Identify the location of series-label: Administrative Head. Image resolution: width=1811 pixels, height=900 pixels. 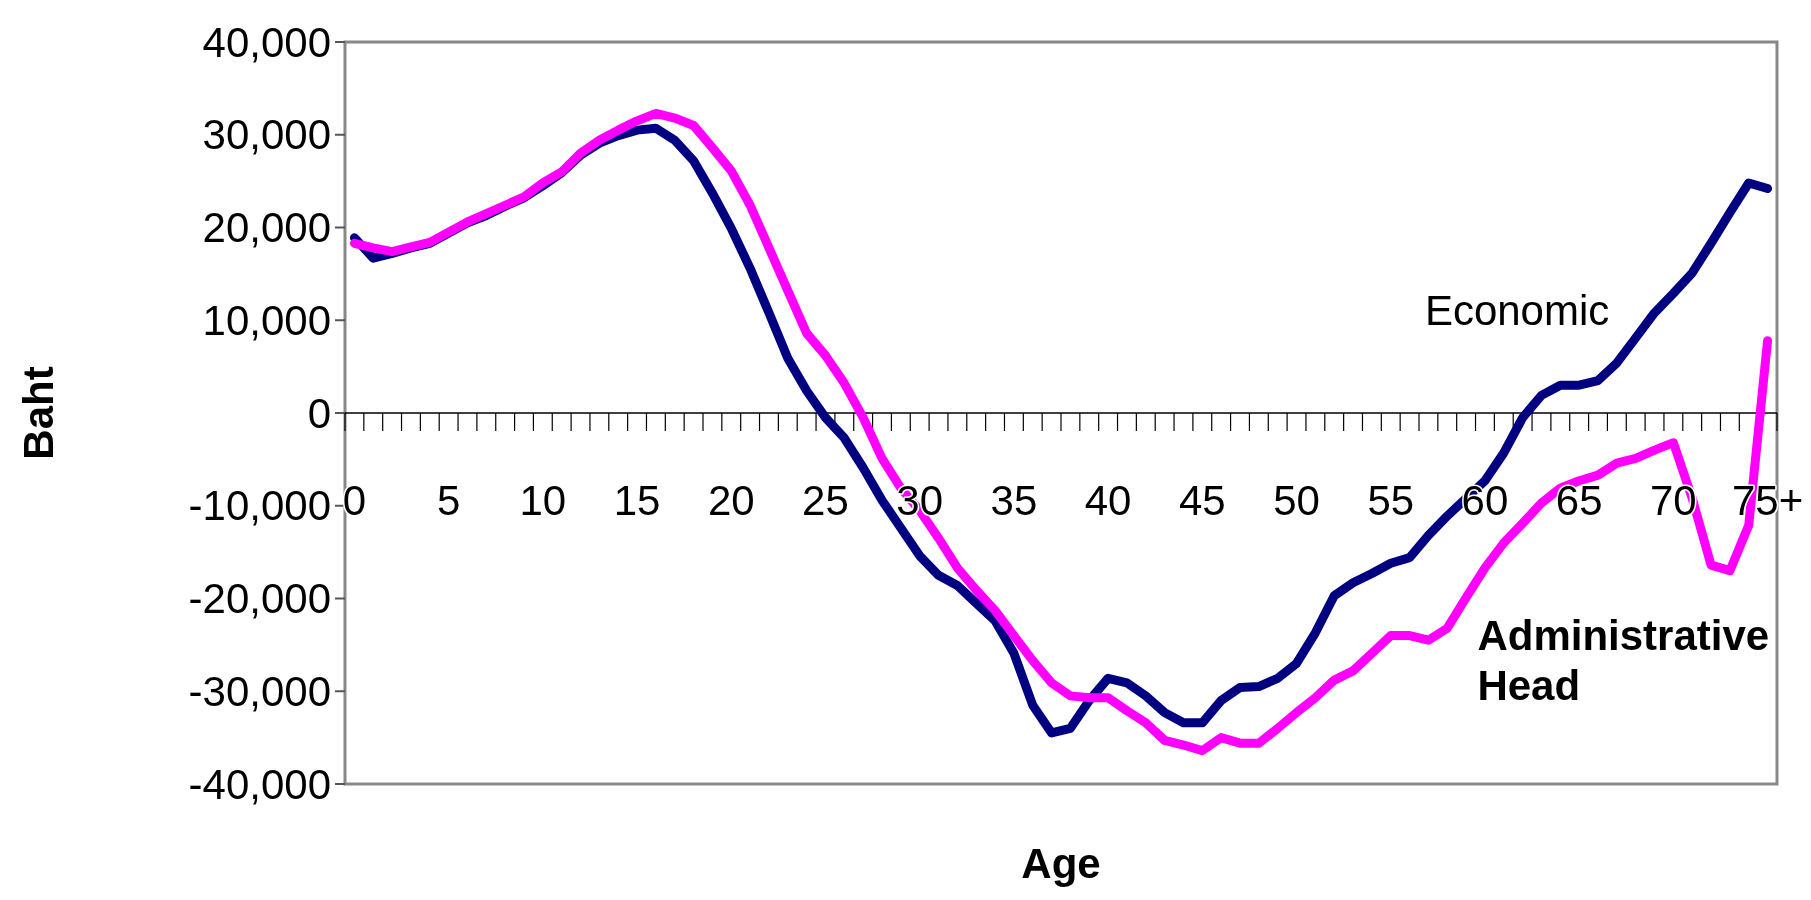
(1623, 660).